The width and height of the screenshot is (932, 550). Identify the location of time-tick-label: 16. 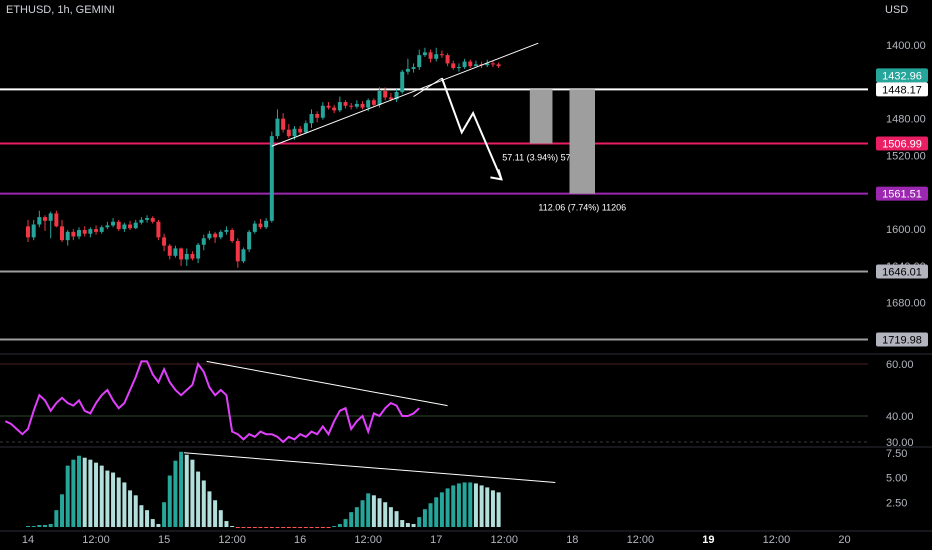
(300, 540).